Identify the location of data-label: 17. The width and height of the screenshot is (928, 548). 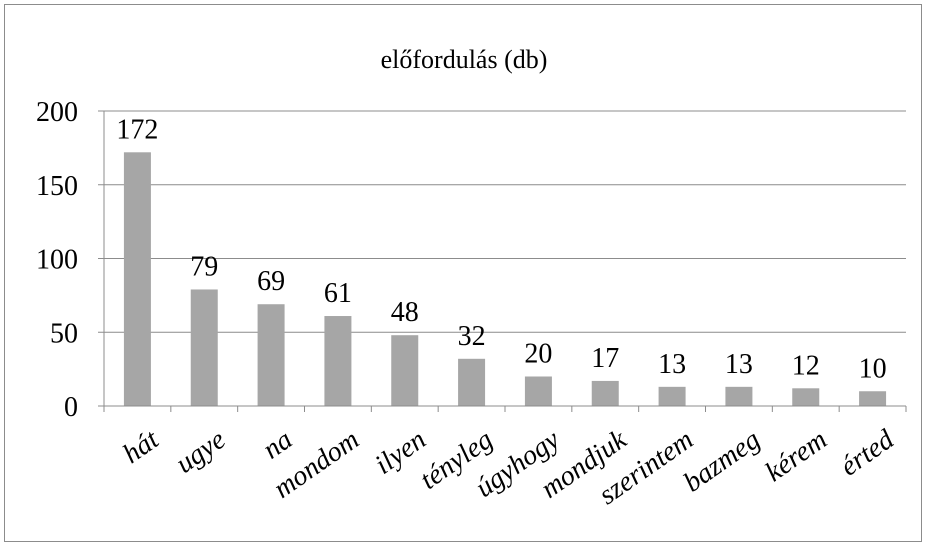
(605, 358).